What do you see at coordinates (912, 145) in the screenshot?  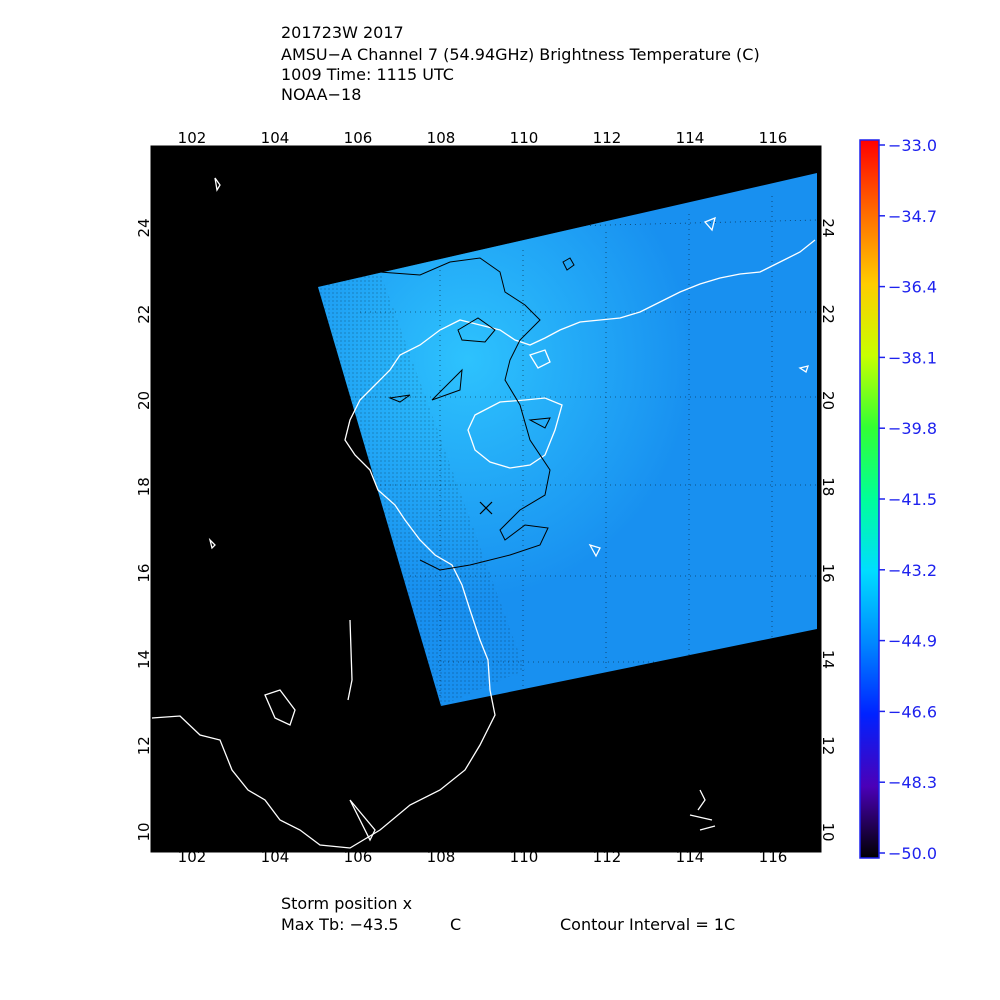 I see `colorbar-tick-label: −33.0` at bounding box center [912, 145].